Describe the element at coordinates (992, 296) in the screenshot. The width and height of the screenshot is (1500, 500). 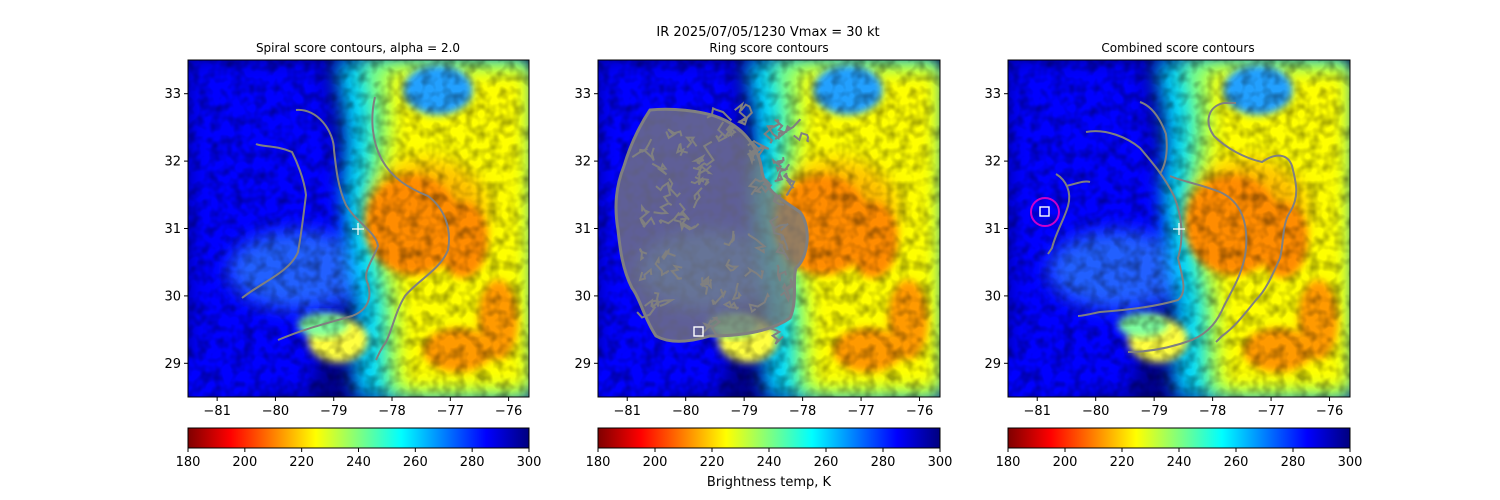
I see `y-tick-label: 30` at that location.